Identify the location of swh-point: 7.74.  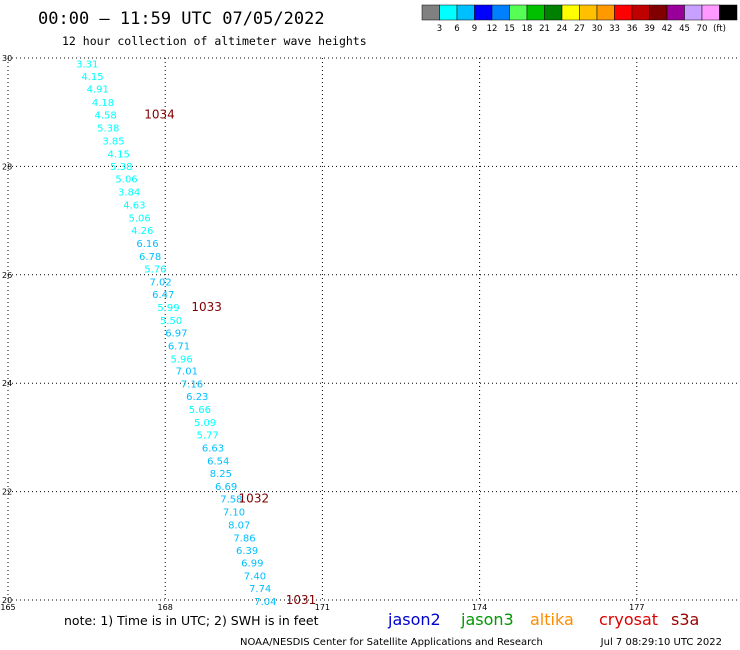
(260, 589).